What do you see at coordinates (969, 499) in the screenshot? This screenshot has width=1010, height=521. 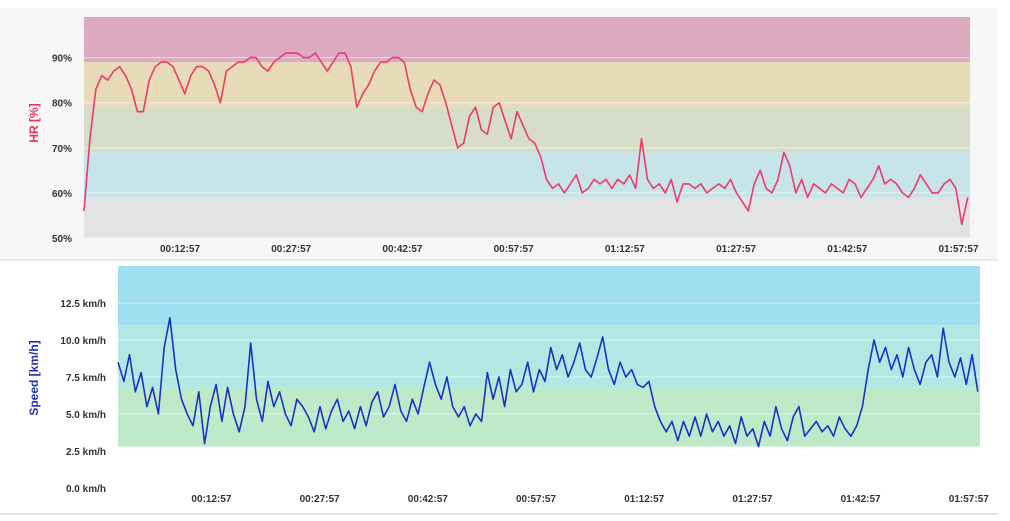 I see `spd-x-tick-label: 01:57:57` at bounding box center [969, 499].